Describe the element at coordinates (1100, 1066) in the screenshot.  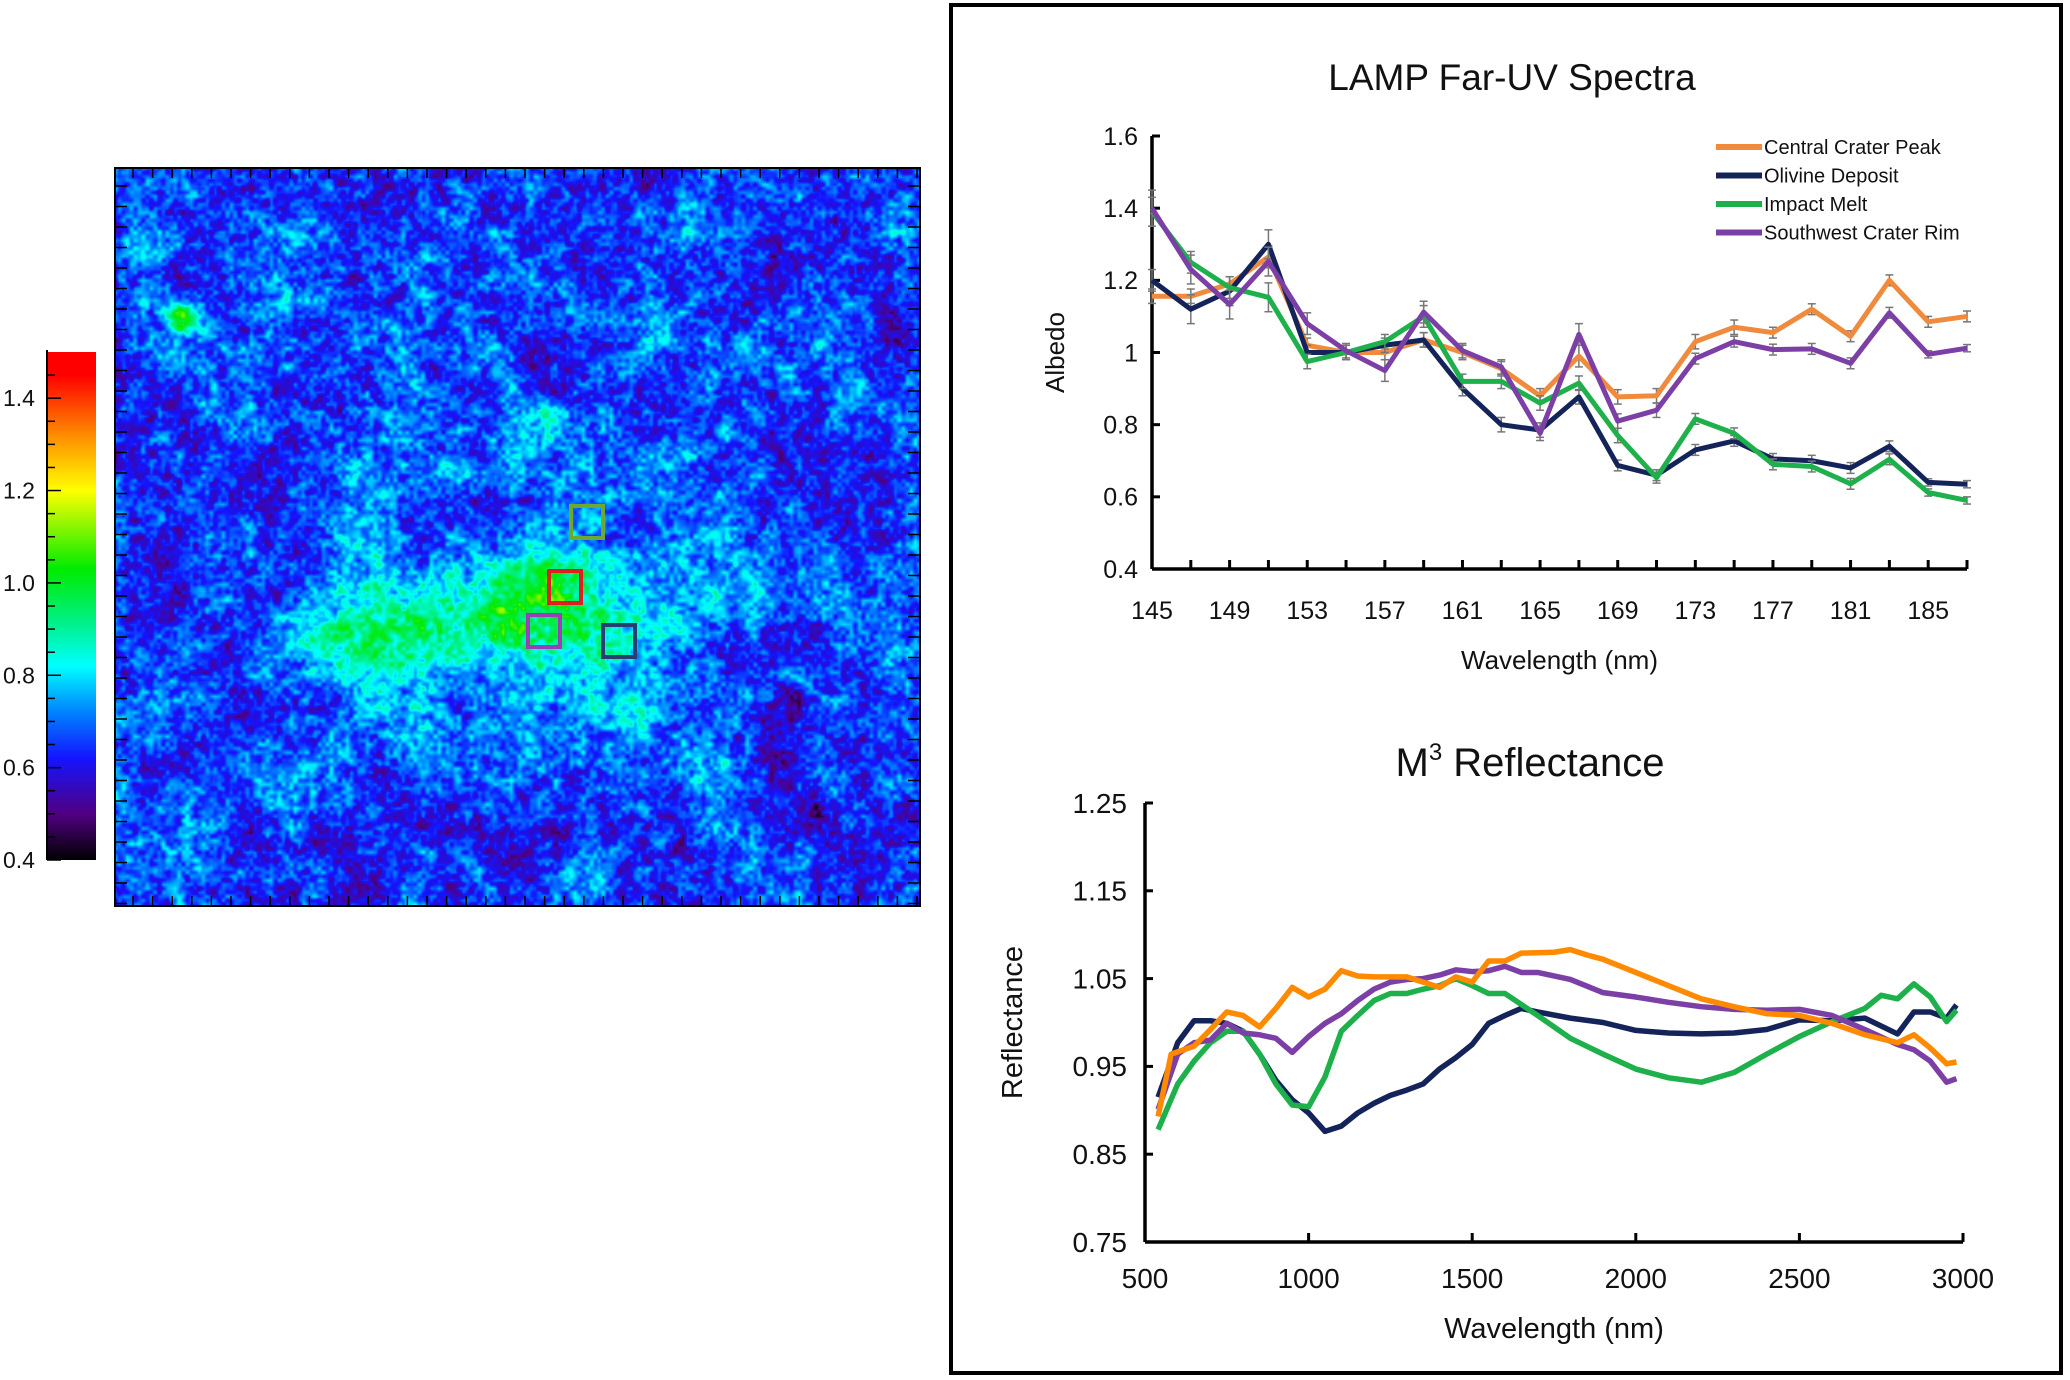
I see `y-tick-label: 0.95` at that location.